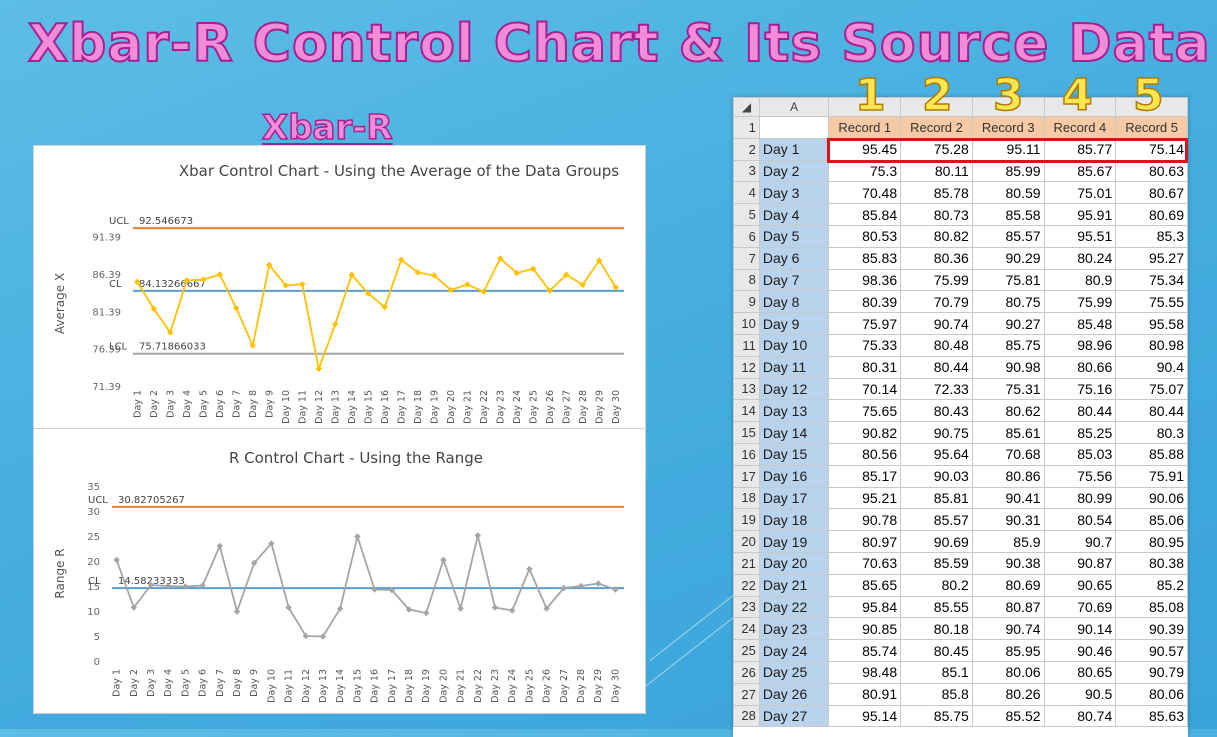 This screenshot has height=737, width=1217. I want to click on record-header: Record 2, so click(936, 127).